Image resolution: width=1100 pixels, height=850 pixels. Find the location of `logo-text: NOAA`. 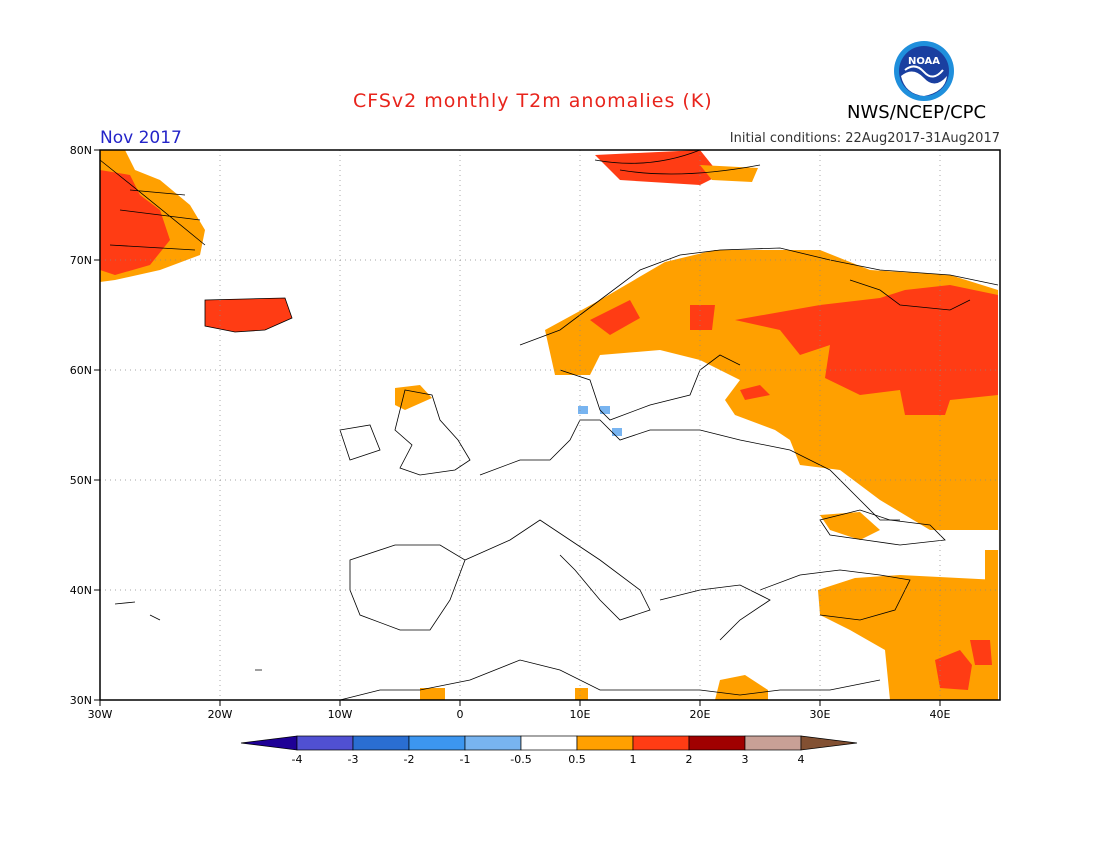

logo-text: NOAA is located at coordinates (924, 61).